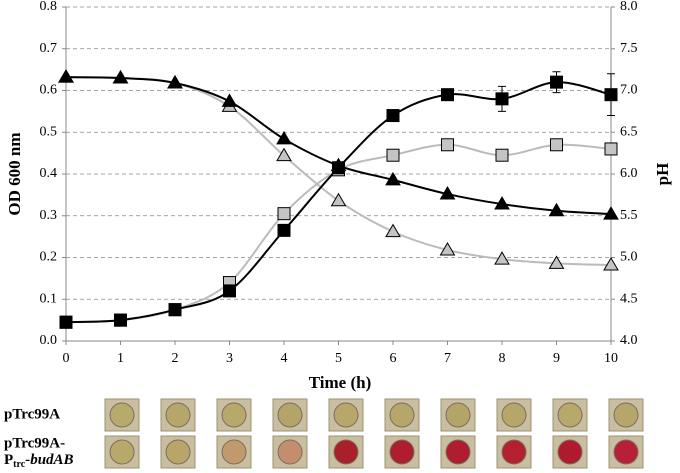 This screenshot has width=680, height=473. Describe the element at coordinates (175, 358) in the screenshot. I see `x-tick-label: 2` at that location.